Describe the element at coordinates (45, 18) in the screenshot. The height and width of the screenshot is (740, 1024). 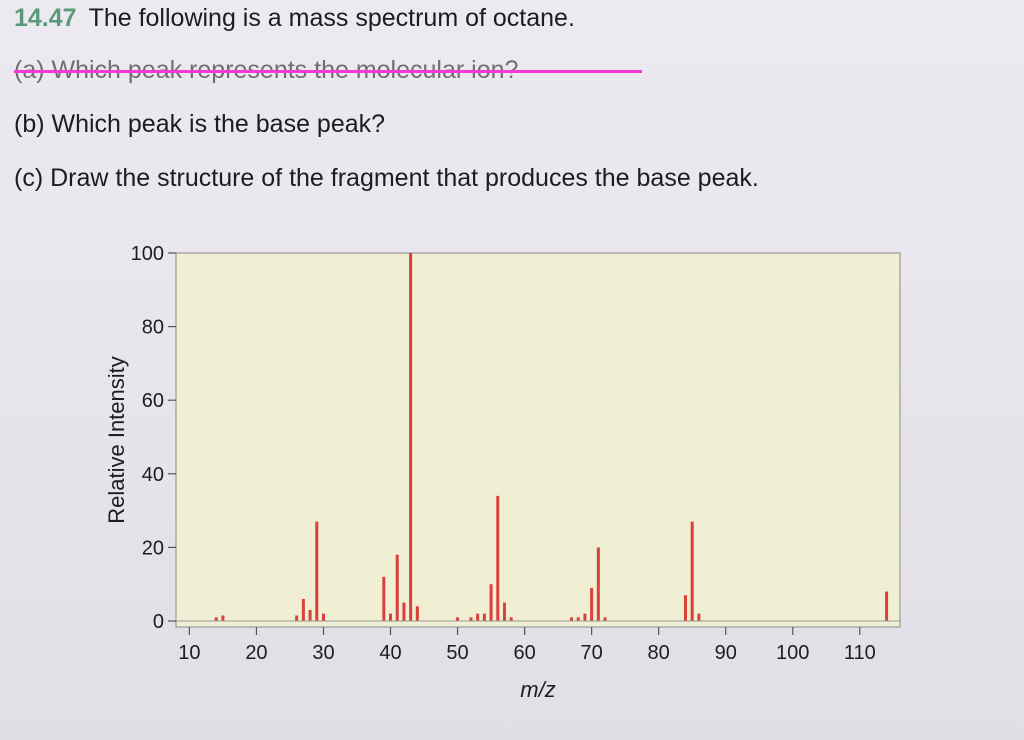
I see `question-number: 14.47` at that location.